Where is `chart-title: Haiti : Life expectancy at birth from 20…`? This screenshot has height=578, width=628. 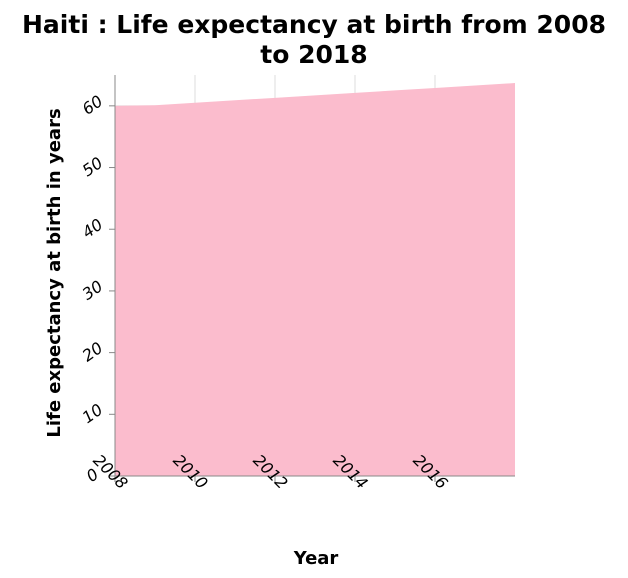 chart-title: Haiti : Life expectancy at birth from 20… is located at coordinates (314, 40).